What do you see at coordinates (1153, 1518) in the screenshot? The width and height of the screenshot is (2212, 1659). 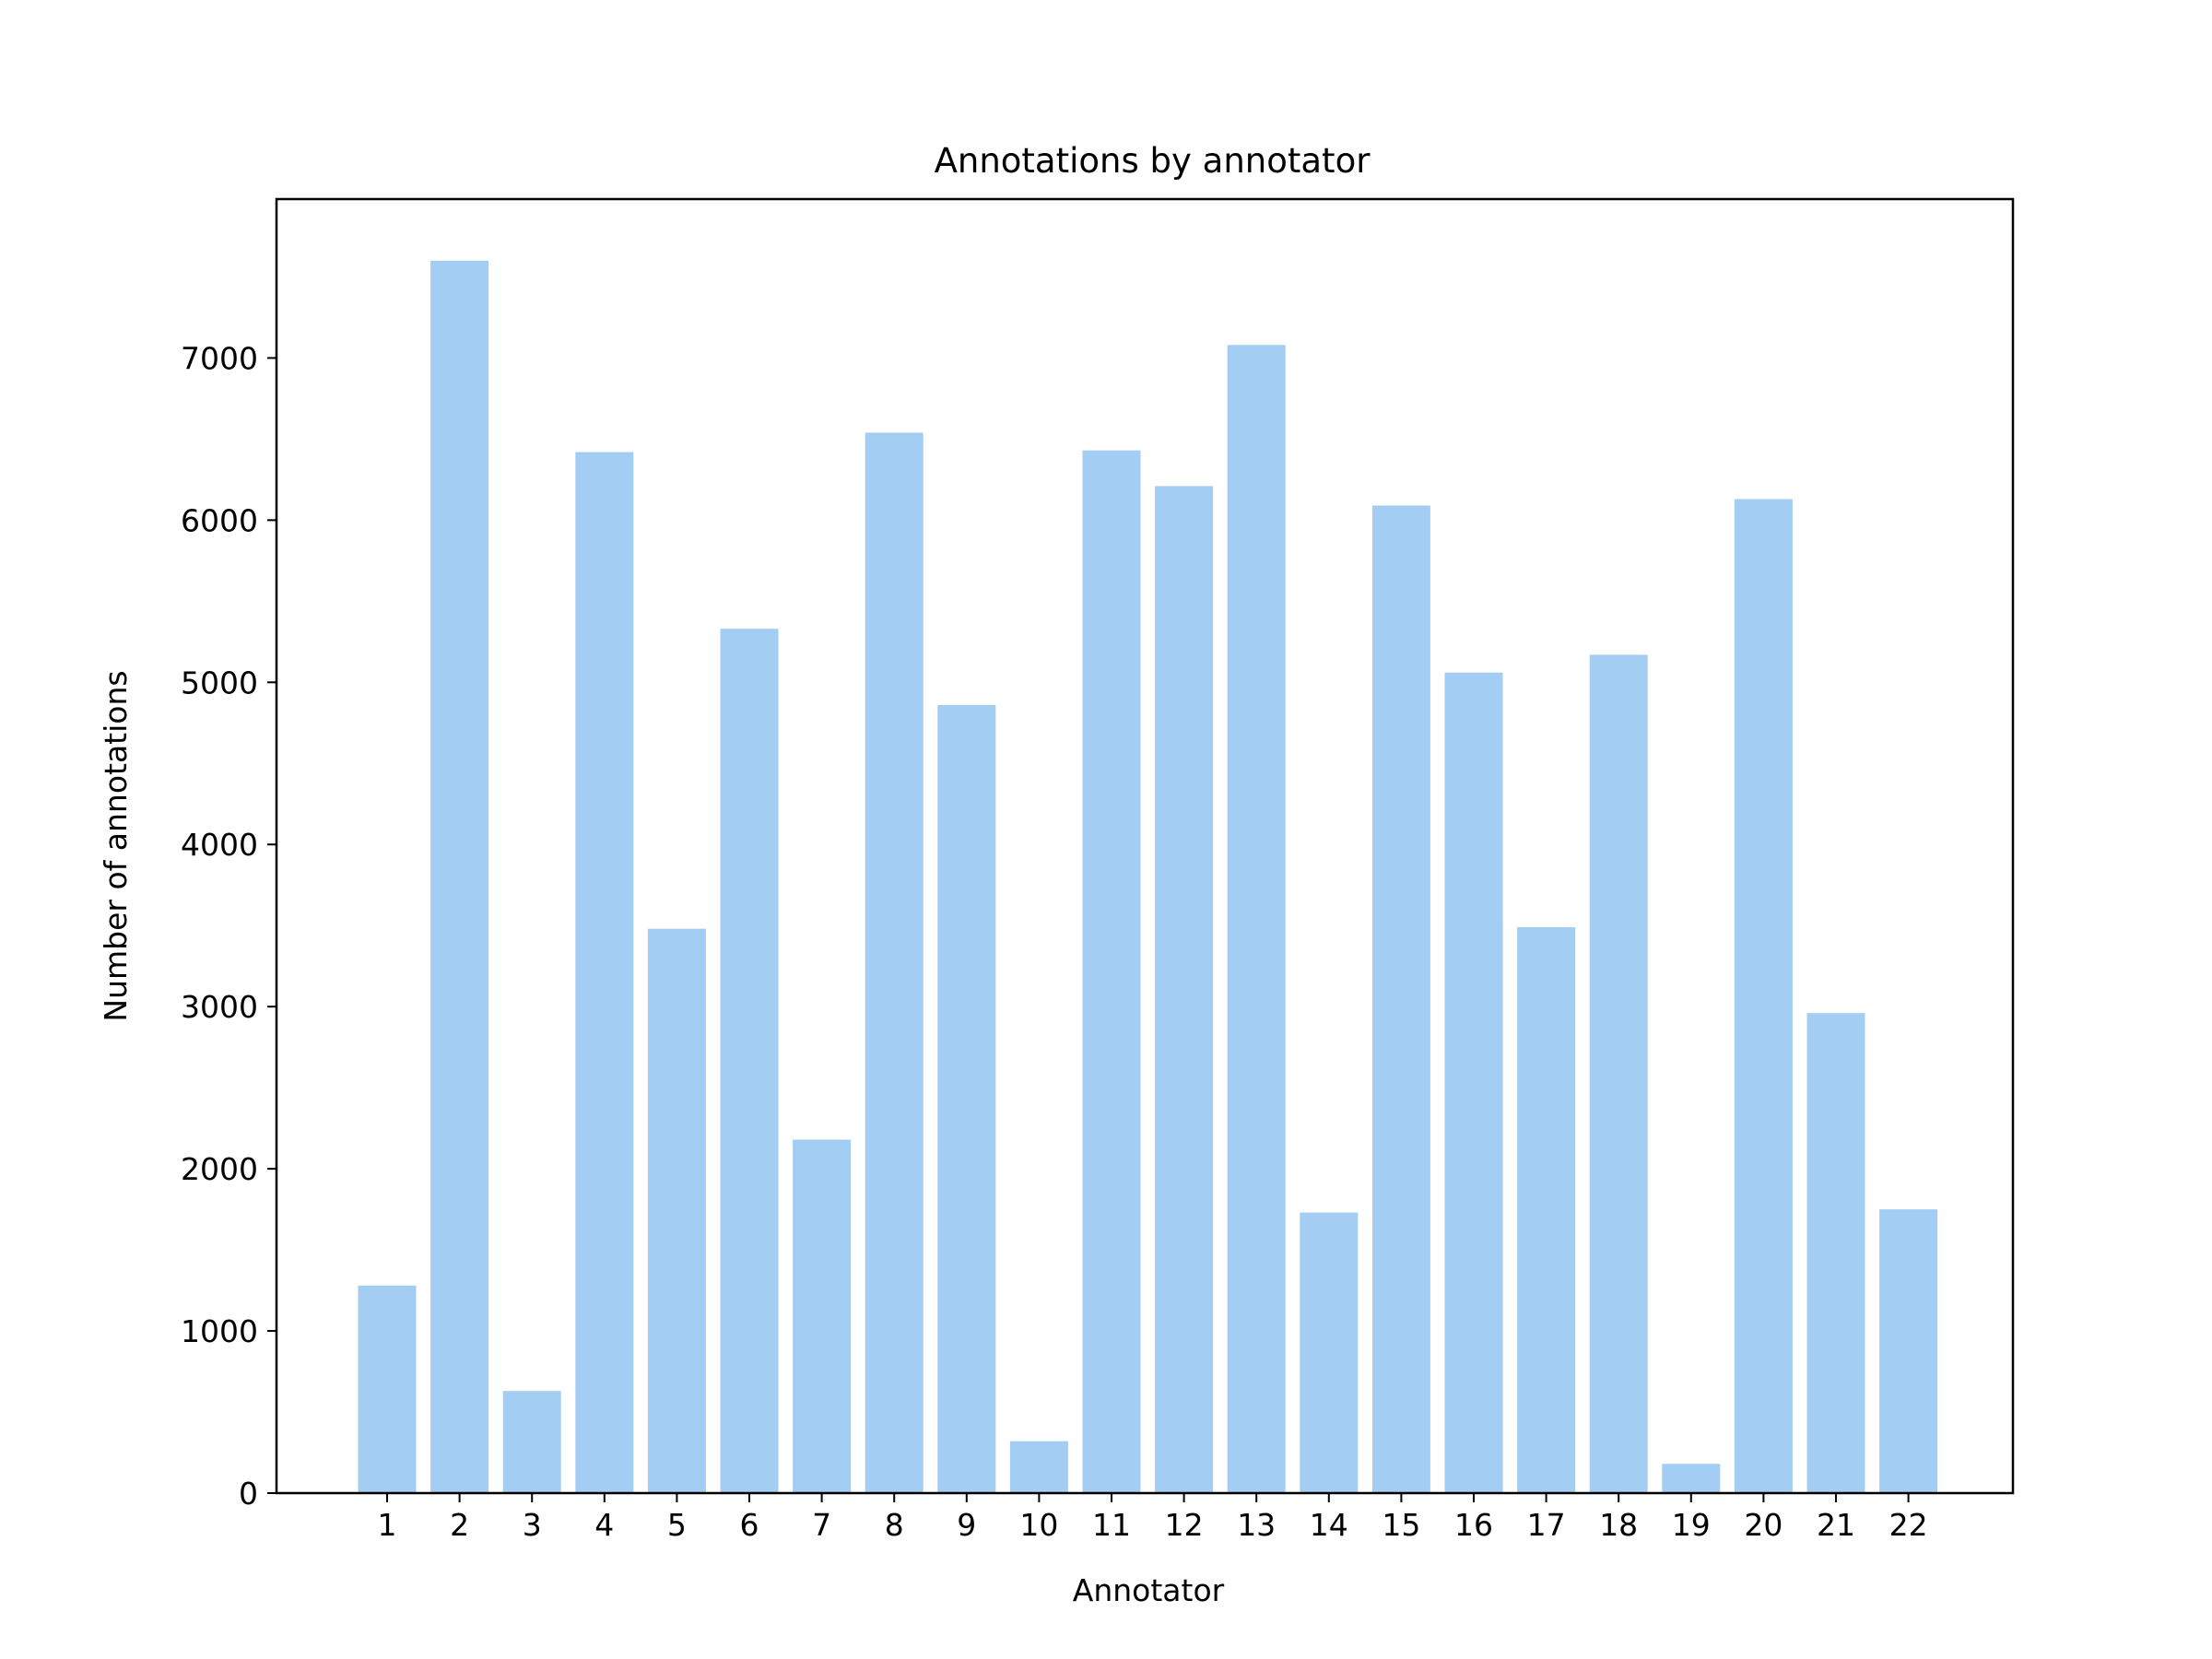 I see `x-axis: 1 2 3 4 5 6 7 8 9 10 11 12 13 14 15 16 17 18 19 20 21 22` at bounding box center [1153, 1518].